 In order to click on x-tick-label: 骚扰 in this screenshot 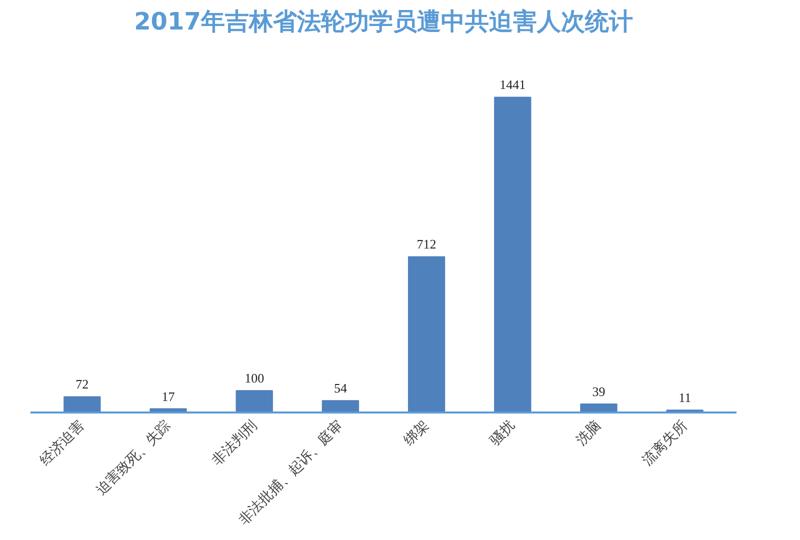, I will do `click(502, 433)`.